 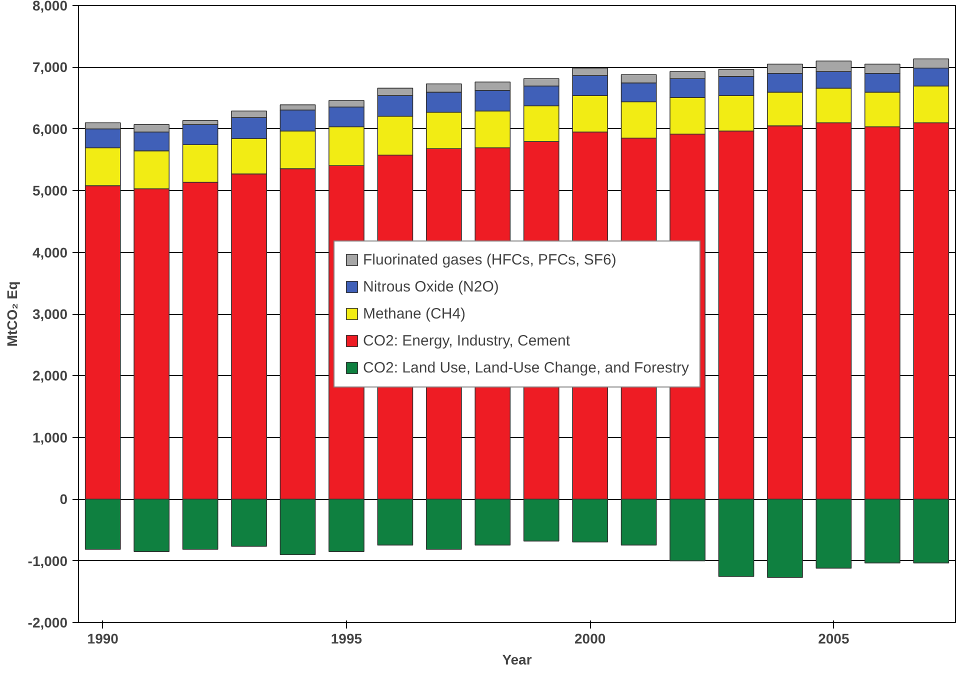 What do you see at coordinates (48, 560) in the screenshot?
I see `y-tick-label: -1,000` at bounding box center [48, 560].